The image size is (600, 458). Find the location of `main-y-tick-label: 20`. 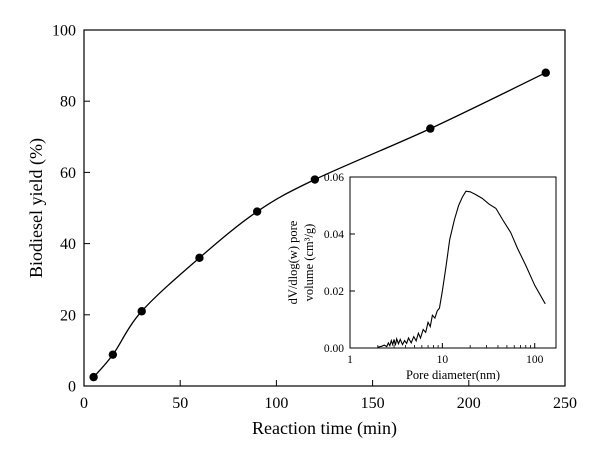

main-y-tick-label: 20 is located at coordinates (68, 315).